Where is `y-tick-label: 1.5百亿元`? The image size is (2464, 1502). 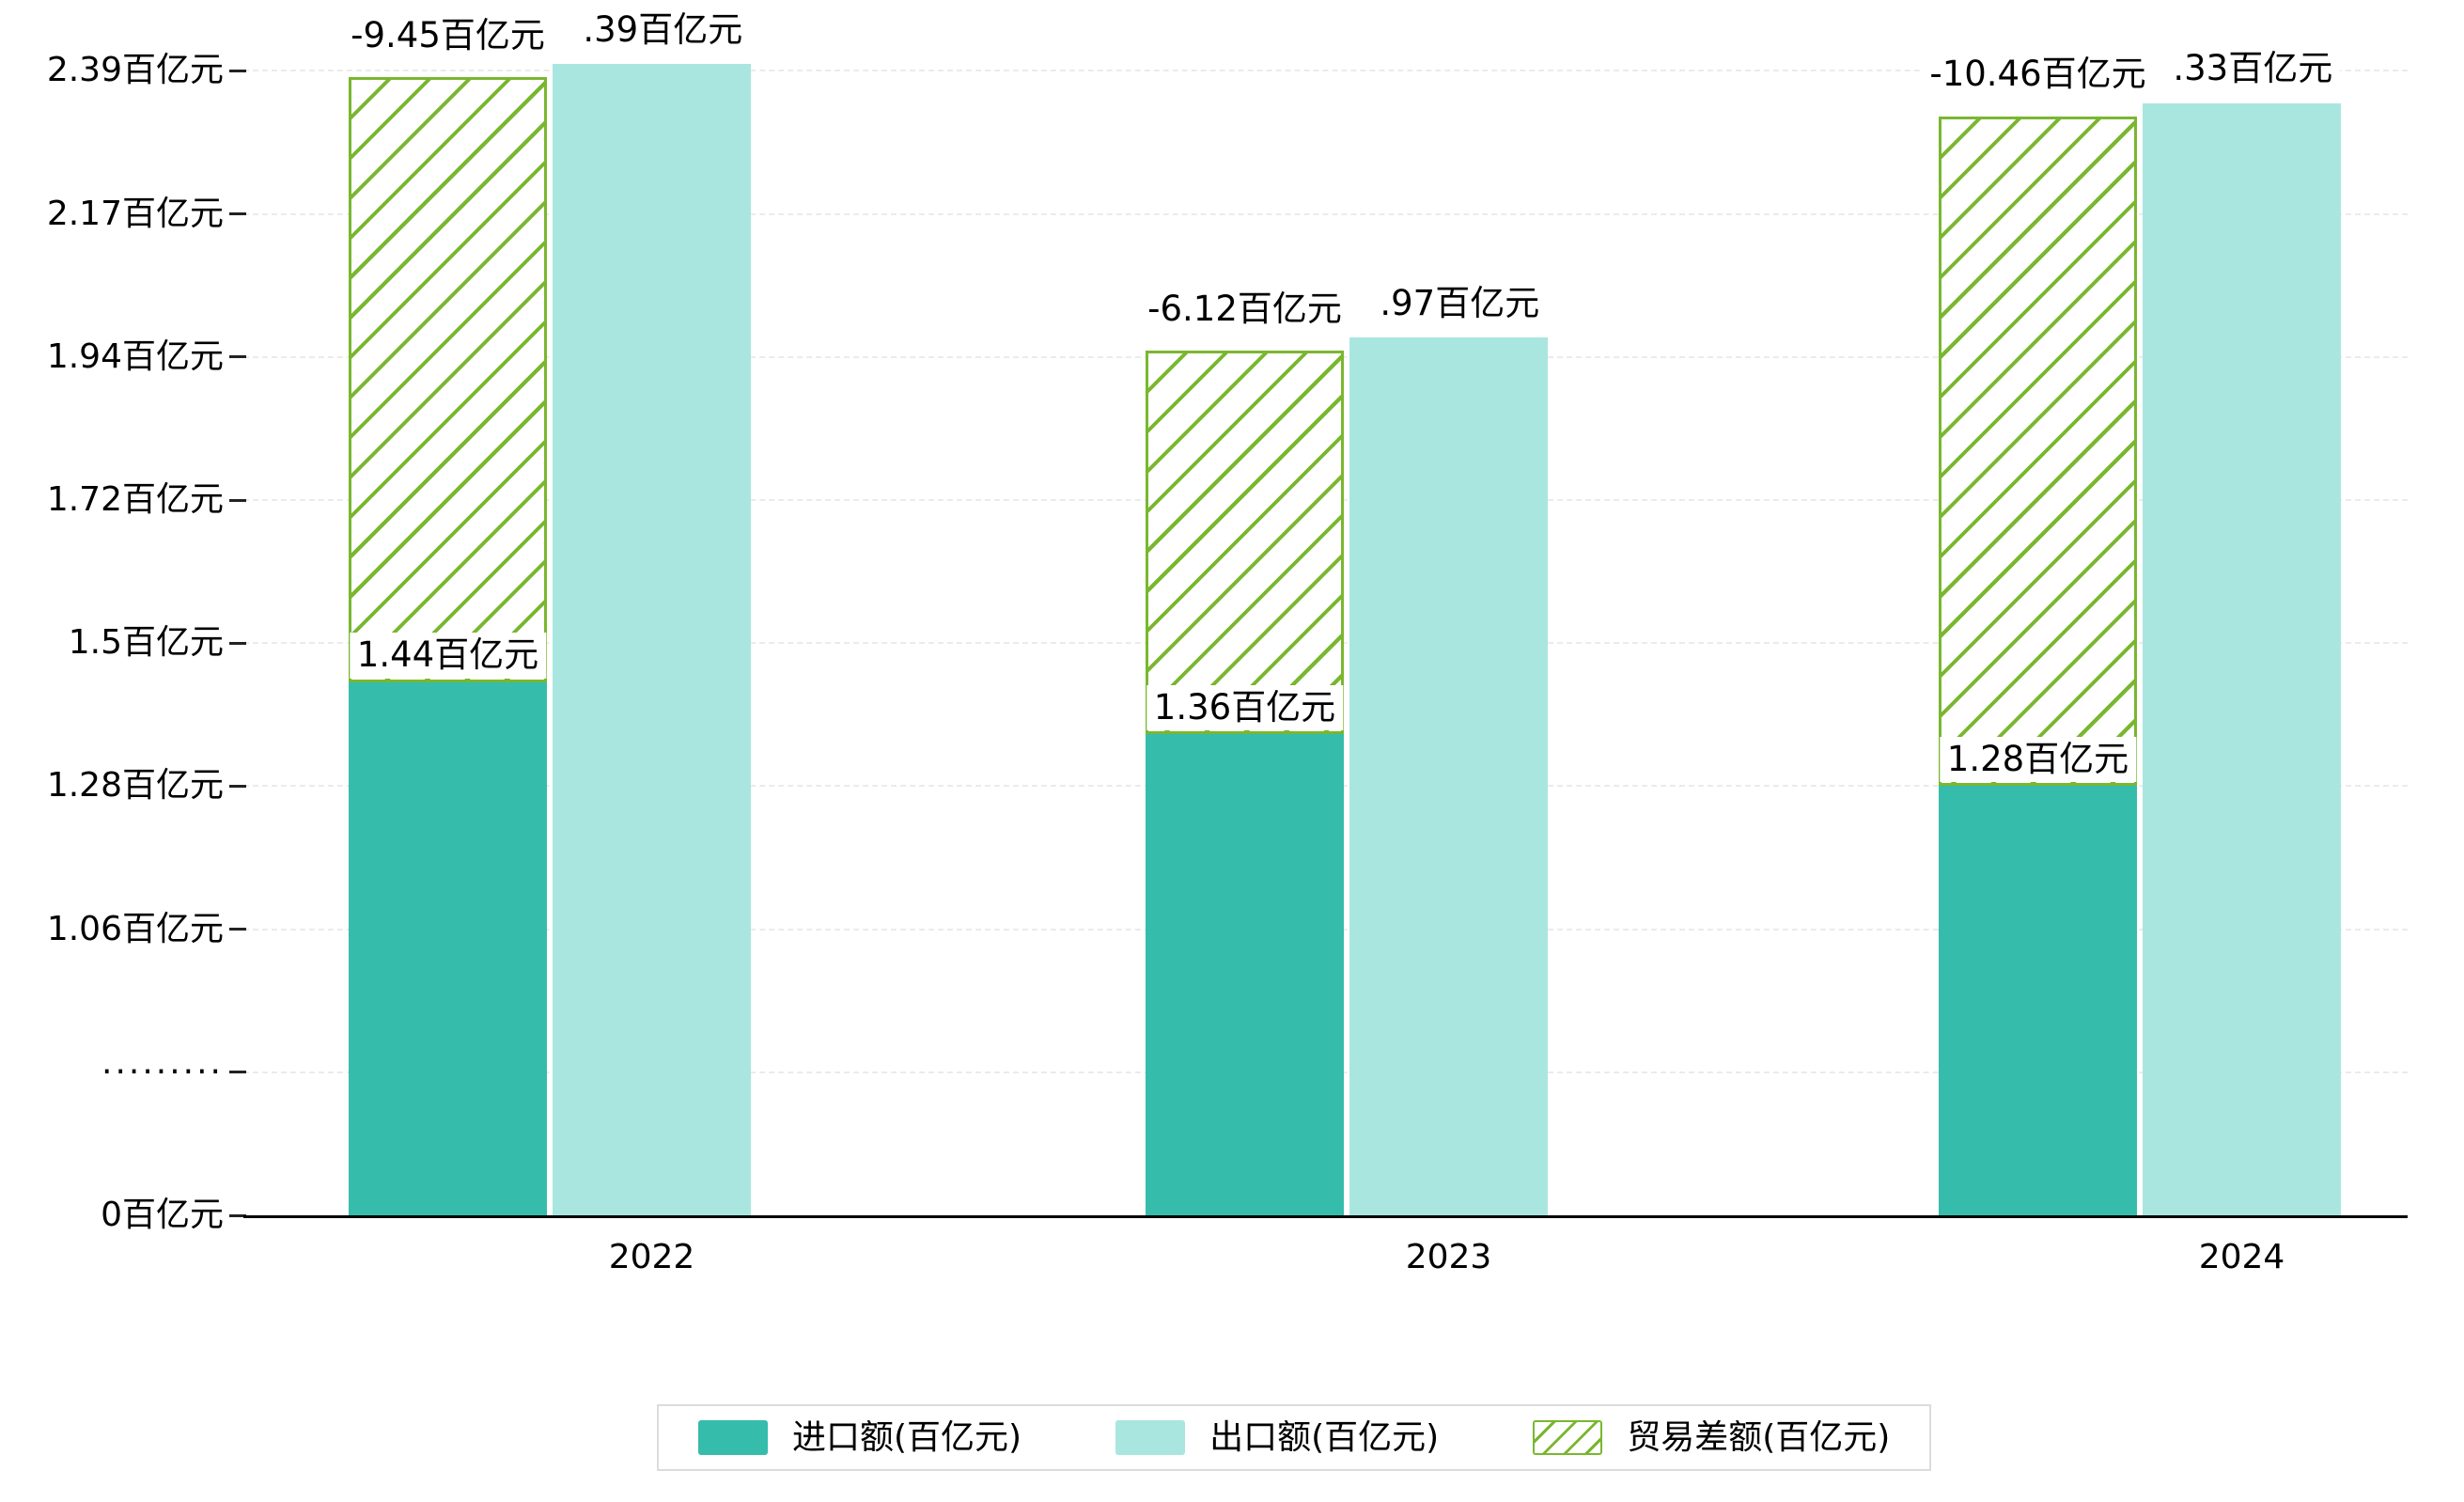
y-tick-label: 1.5百亿元 is located at coordinates (146, 643).